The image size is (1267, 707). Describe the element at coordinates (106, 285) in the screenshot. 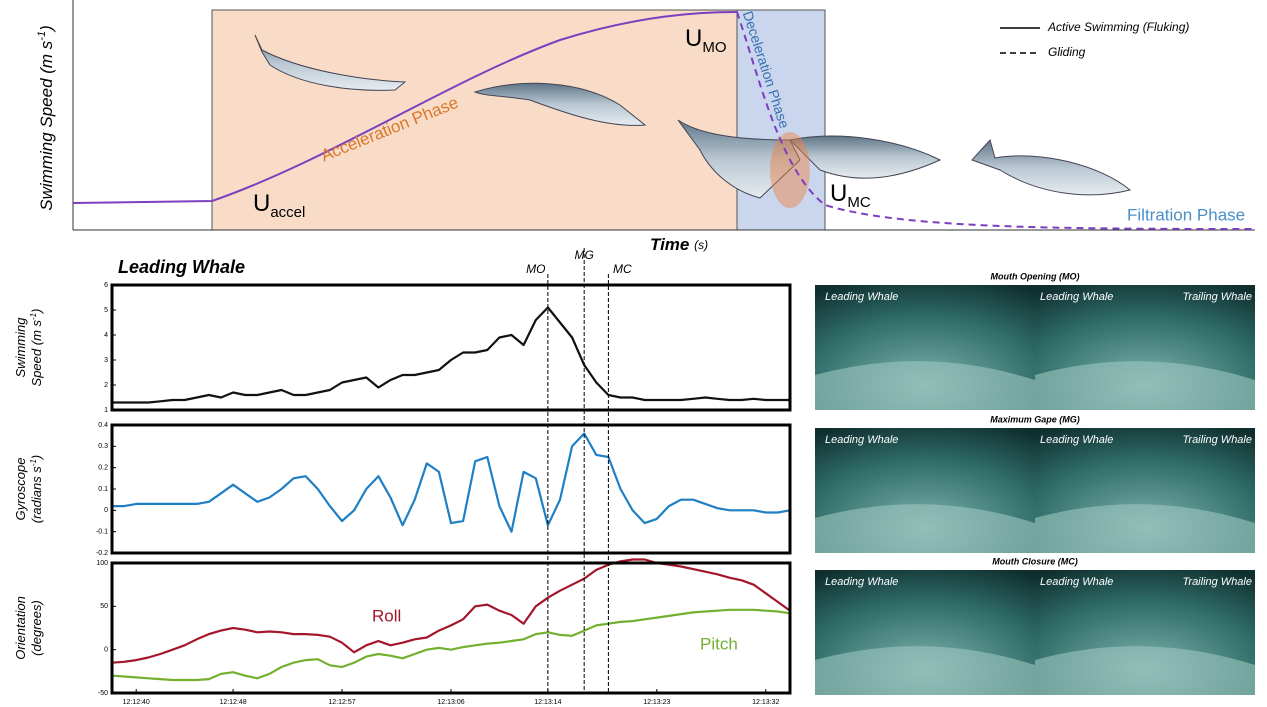

I see `y-tick-label: 6` at that location.